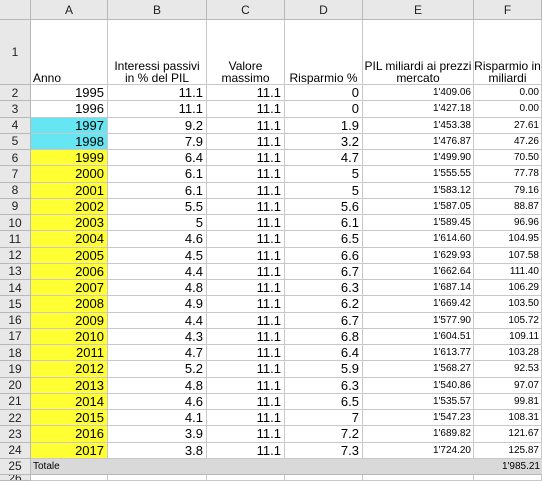  Describe the element at coordinates (69, 223) in the screenshot. I see `cell-anno: 2003` at that location.